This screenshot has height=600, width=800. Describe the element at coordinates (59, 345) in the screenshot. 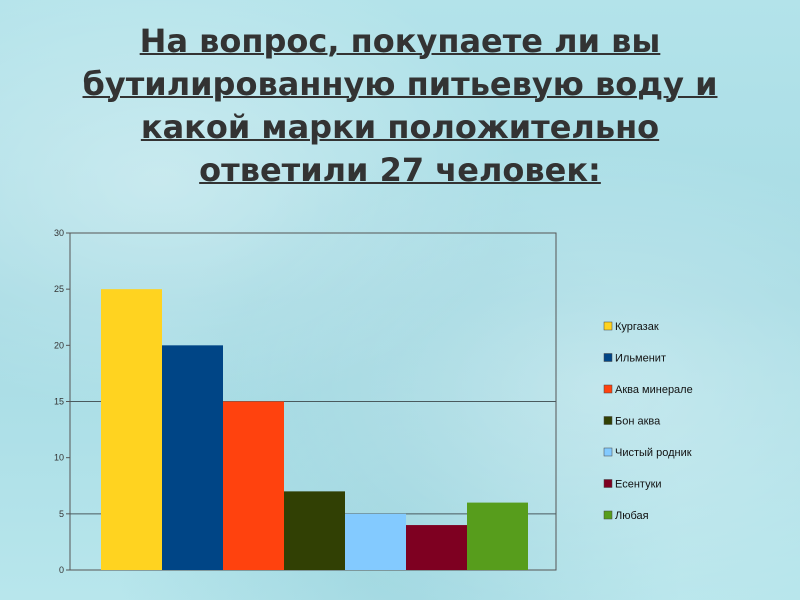

I see `y-tick-label: 20` at that location.